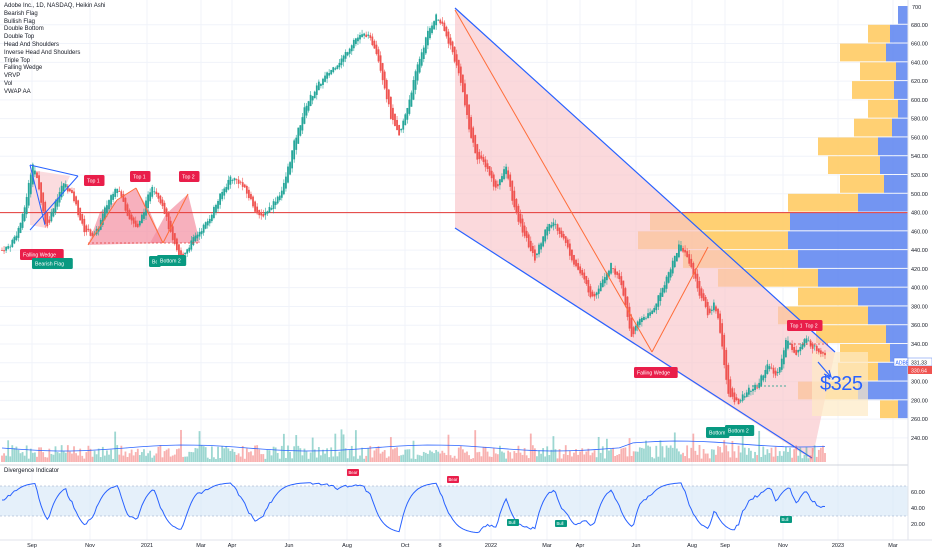 This screenshot has height=550, width=932. Describe the element at coordinates (52, 263) in the screenshot. I see `pattern-label-box` at that location.